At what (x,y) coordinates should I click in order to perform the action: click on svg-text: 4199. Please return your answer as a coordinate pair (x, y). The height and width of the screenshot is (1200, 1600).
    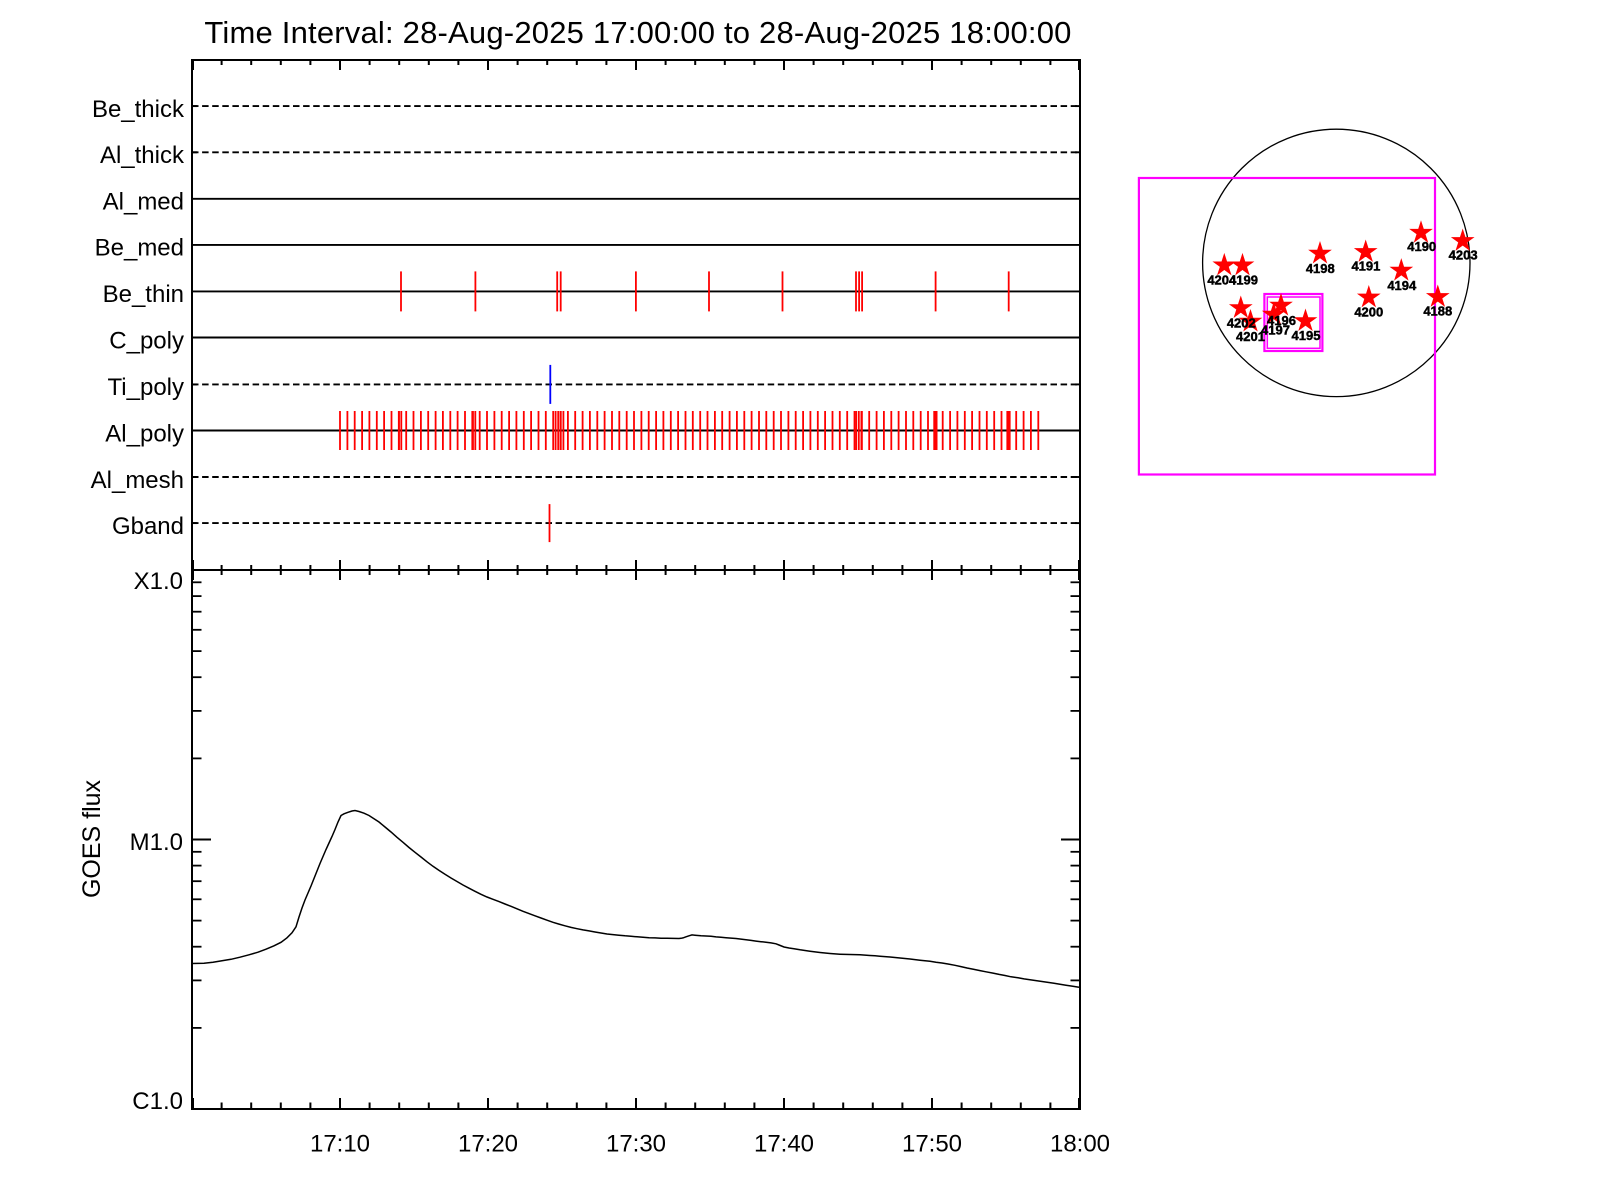
    Looking at the image, I should click on (1243, 280).